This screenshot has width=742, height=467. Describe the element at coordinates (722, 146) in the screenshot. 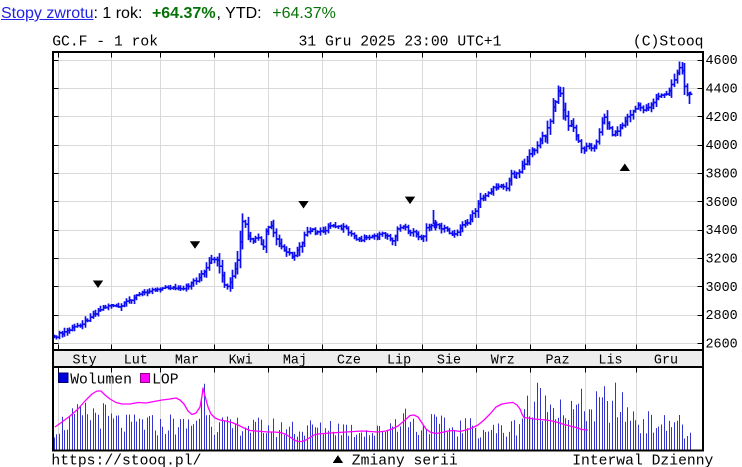

I see `svg-text: 4000` at that location.